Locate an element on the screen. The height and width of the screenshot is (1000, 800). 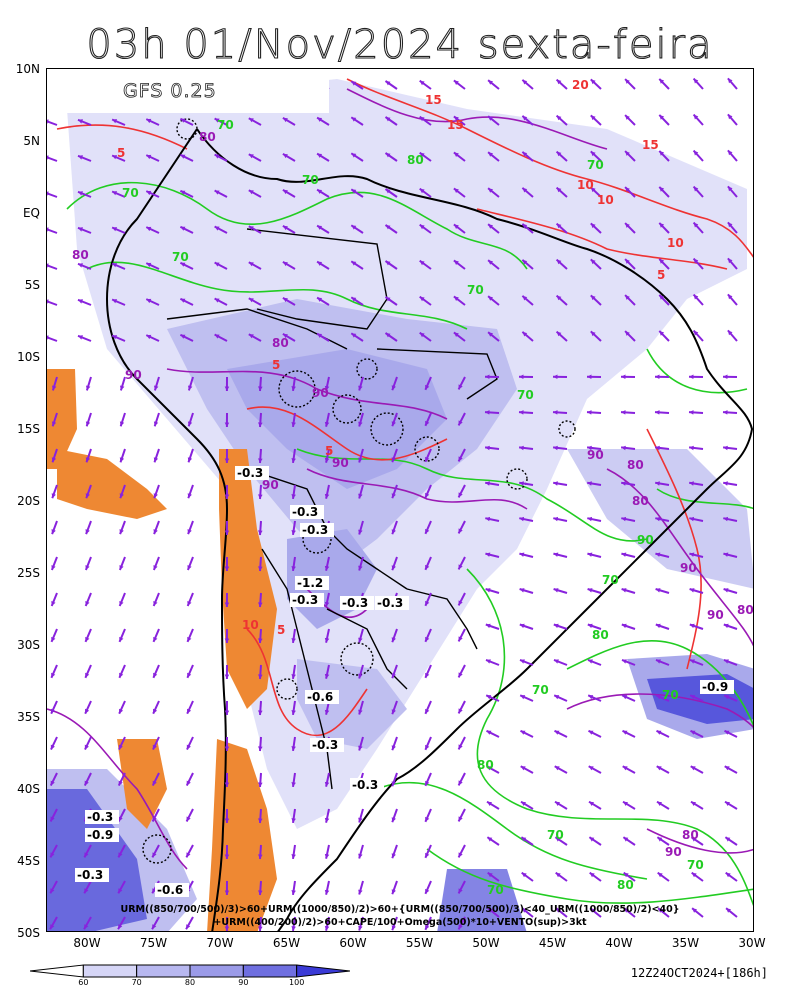
lon-label: 45W is located at coordinates (552, 943).